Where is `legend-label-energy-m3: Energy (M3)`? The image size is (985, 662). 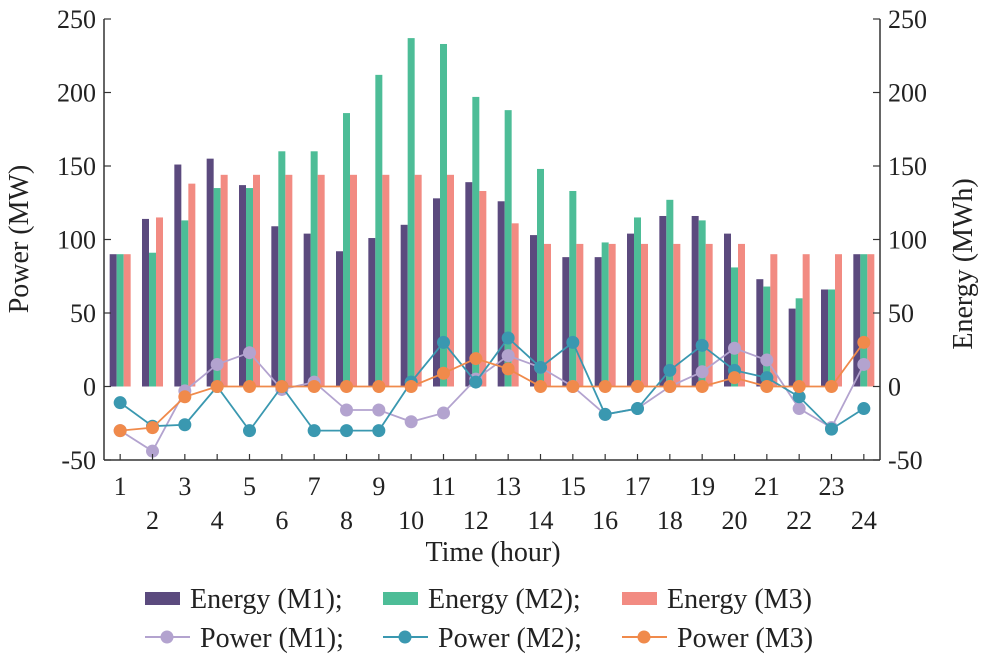 legend-label-energy-m3: Energy (M3) is located at coordinates (739, 599).